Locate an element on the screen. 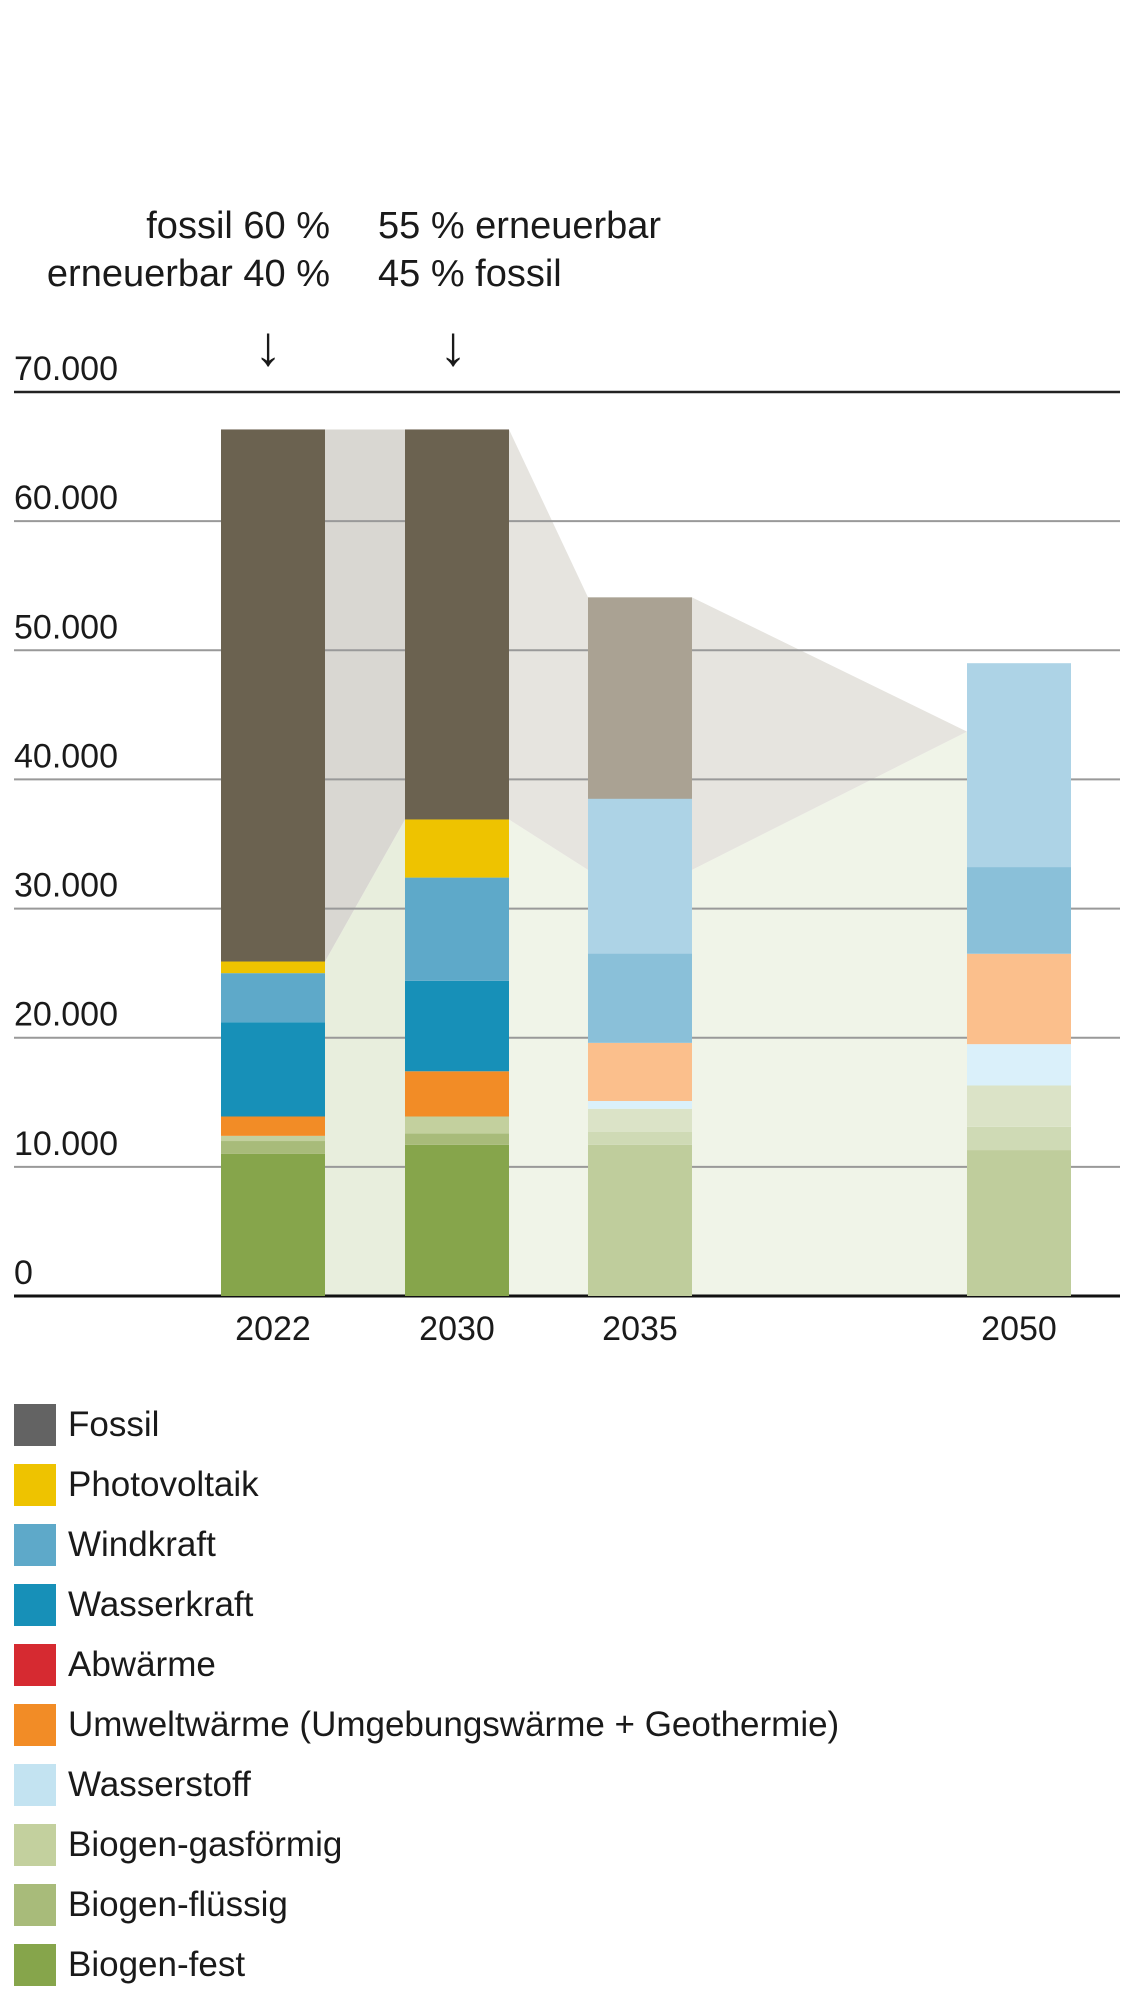 The width and height of the screenshot is (1134, 1995). annotation-2030: 55 % erneuerbar 45 % fossil is located at coordinates (519, 250).